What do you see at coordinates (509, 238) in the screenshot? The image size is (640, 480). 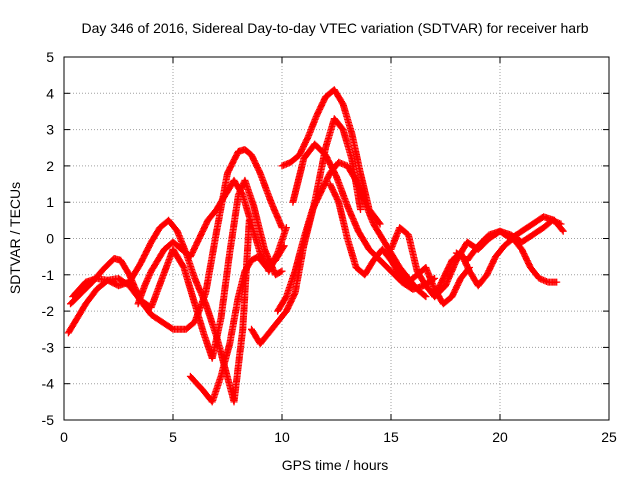 I see `series-trace-m` at bounding box center [509, 238].